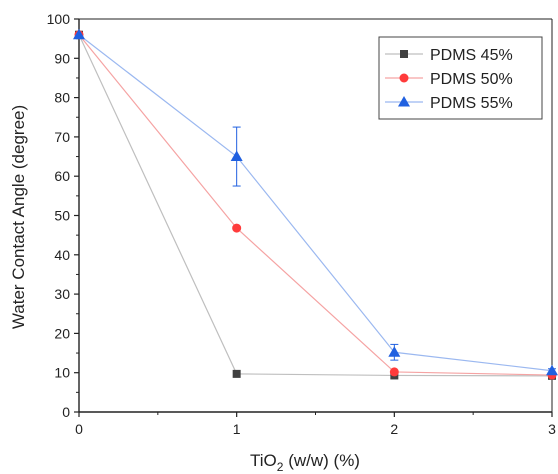 The image size is (558, 474). What do you see at coordinates (18, 217) in the screenshot?
I see `y-axis-title: Water Contact Angle (degree)` at bounding box center [18, 217].